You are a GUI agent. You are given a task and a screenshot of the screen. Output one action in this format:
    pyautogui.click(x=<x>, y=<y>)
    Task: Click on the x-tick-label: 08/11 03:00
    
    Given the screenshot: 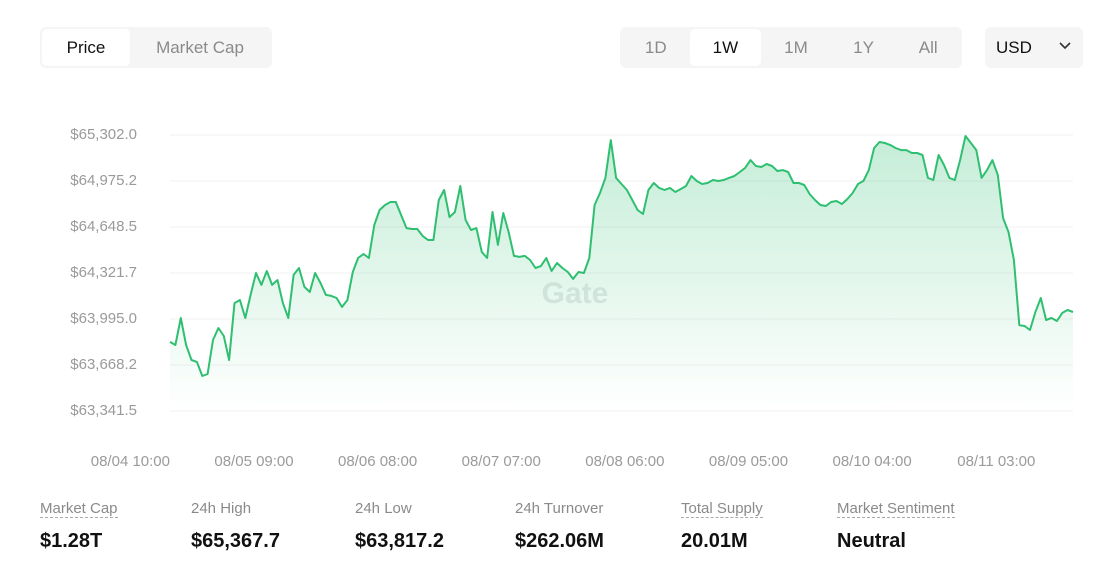 What is the action you would take?
    pyautogui.click(x=996, y=461)
    